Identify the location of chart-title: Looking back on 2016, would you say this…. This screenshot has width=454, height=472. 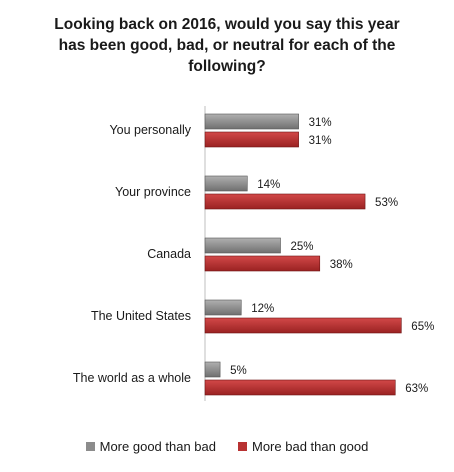
(227, 45).